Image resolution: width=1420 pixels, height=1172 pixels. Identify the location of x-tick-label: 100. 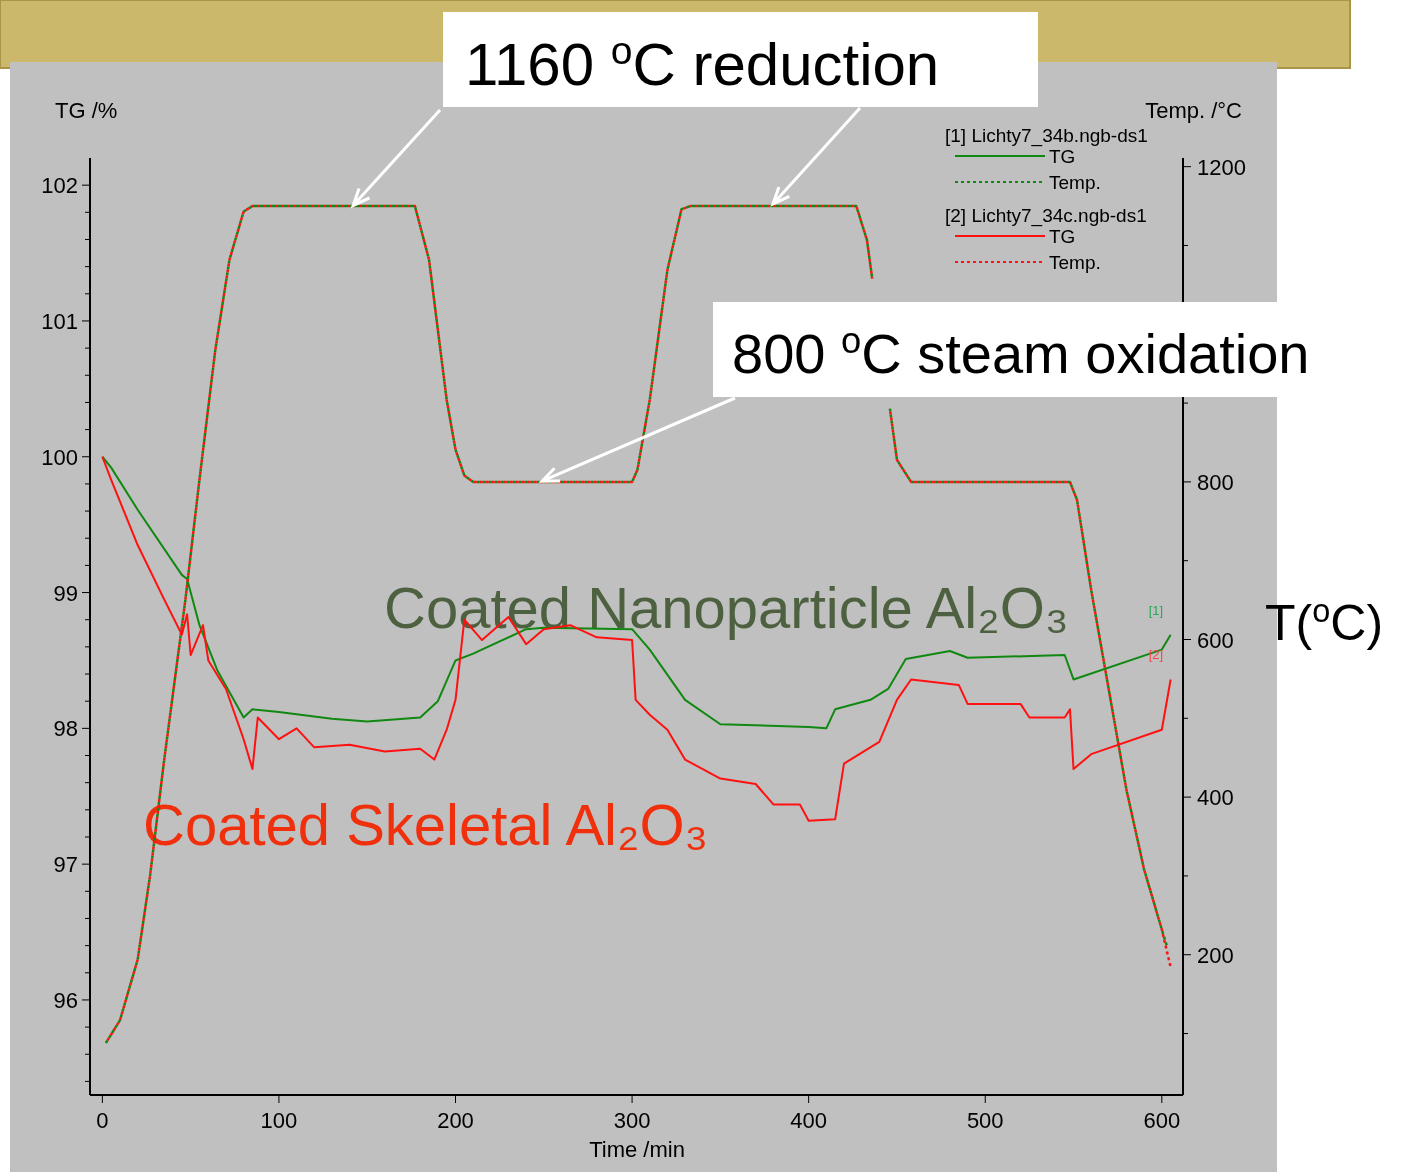
(279, 1120).